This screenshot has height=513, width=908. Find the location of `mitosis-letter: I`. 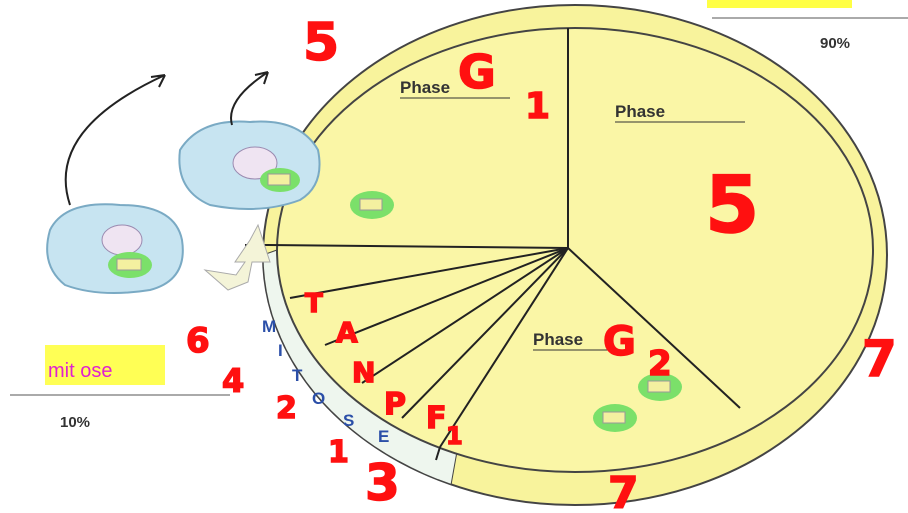

mitosis-letter: I is located at coordinates (280, 350).